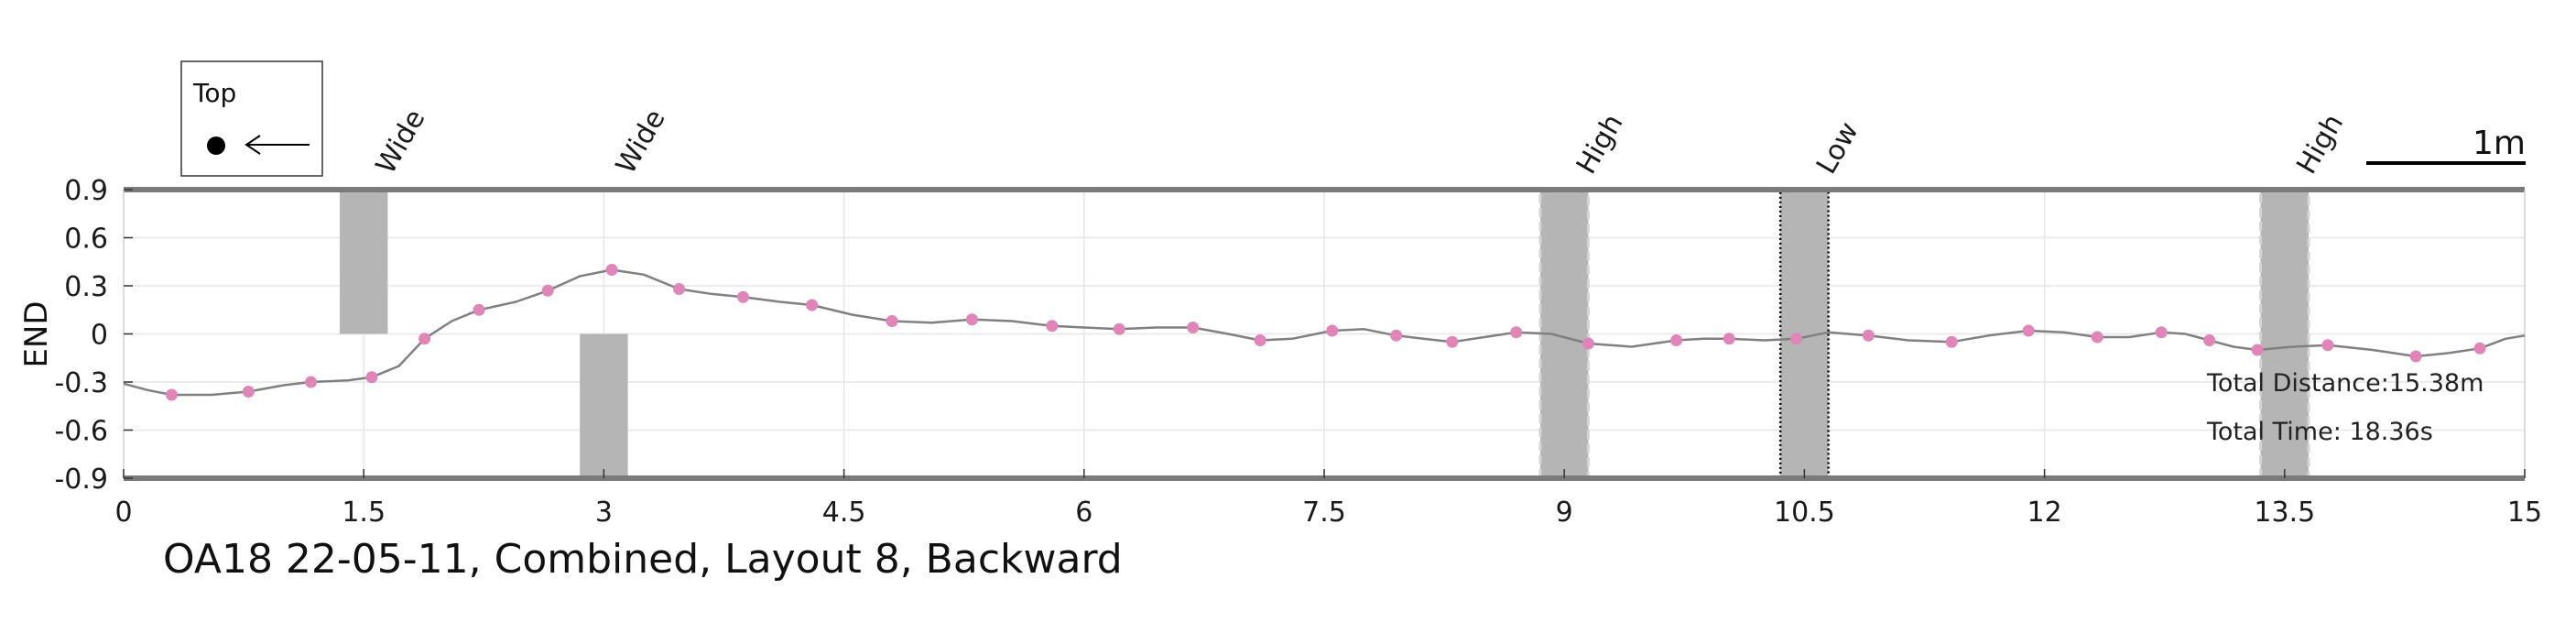 This screenshot has height=644, width=2576. Describe the element at coordinates (2345, 384) in the screenshot. I see `annotation-total-distance: Total Distance:15.38m` at that location.